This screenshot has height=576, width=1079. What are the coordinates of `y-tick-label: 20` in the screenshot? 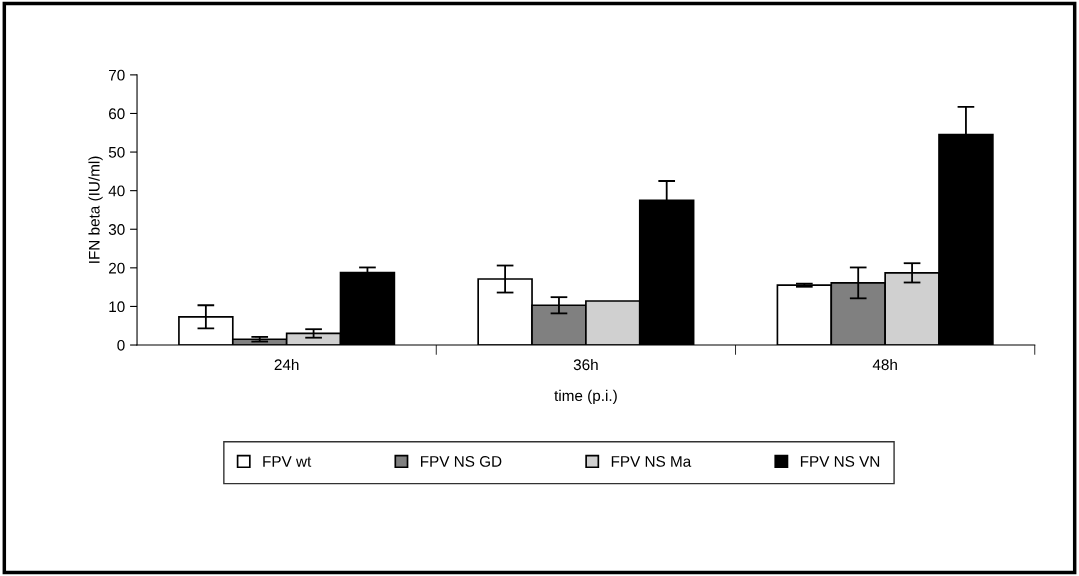 It's located at (117, 268).